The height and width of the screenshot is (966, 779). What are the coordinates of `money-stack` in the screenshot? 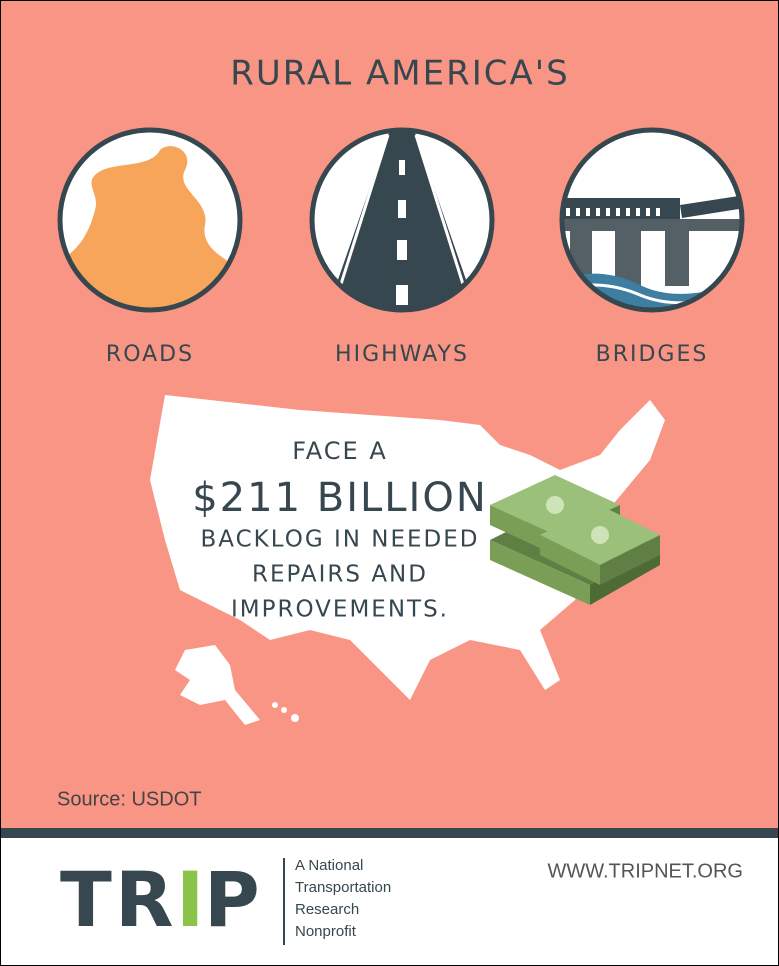 It's located at (575, 540).